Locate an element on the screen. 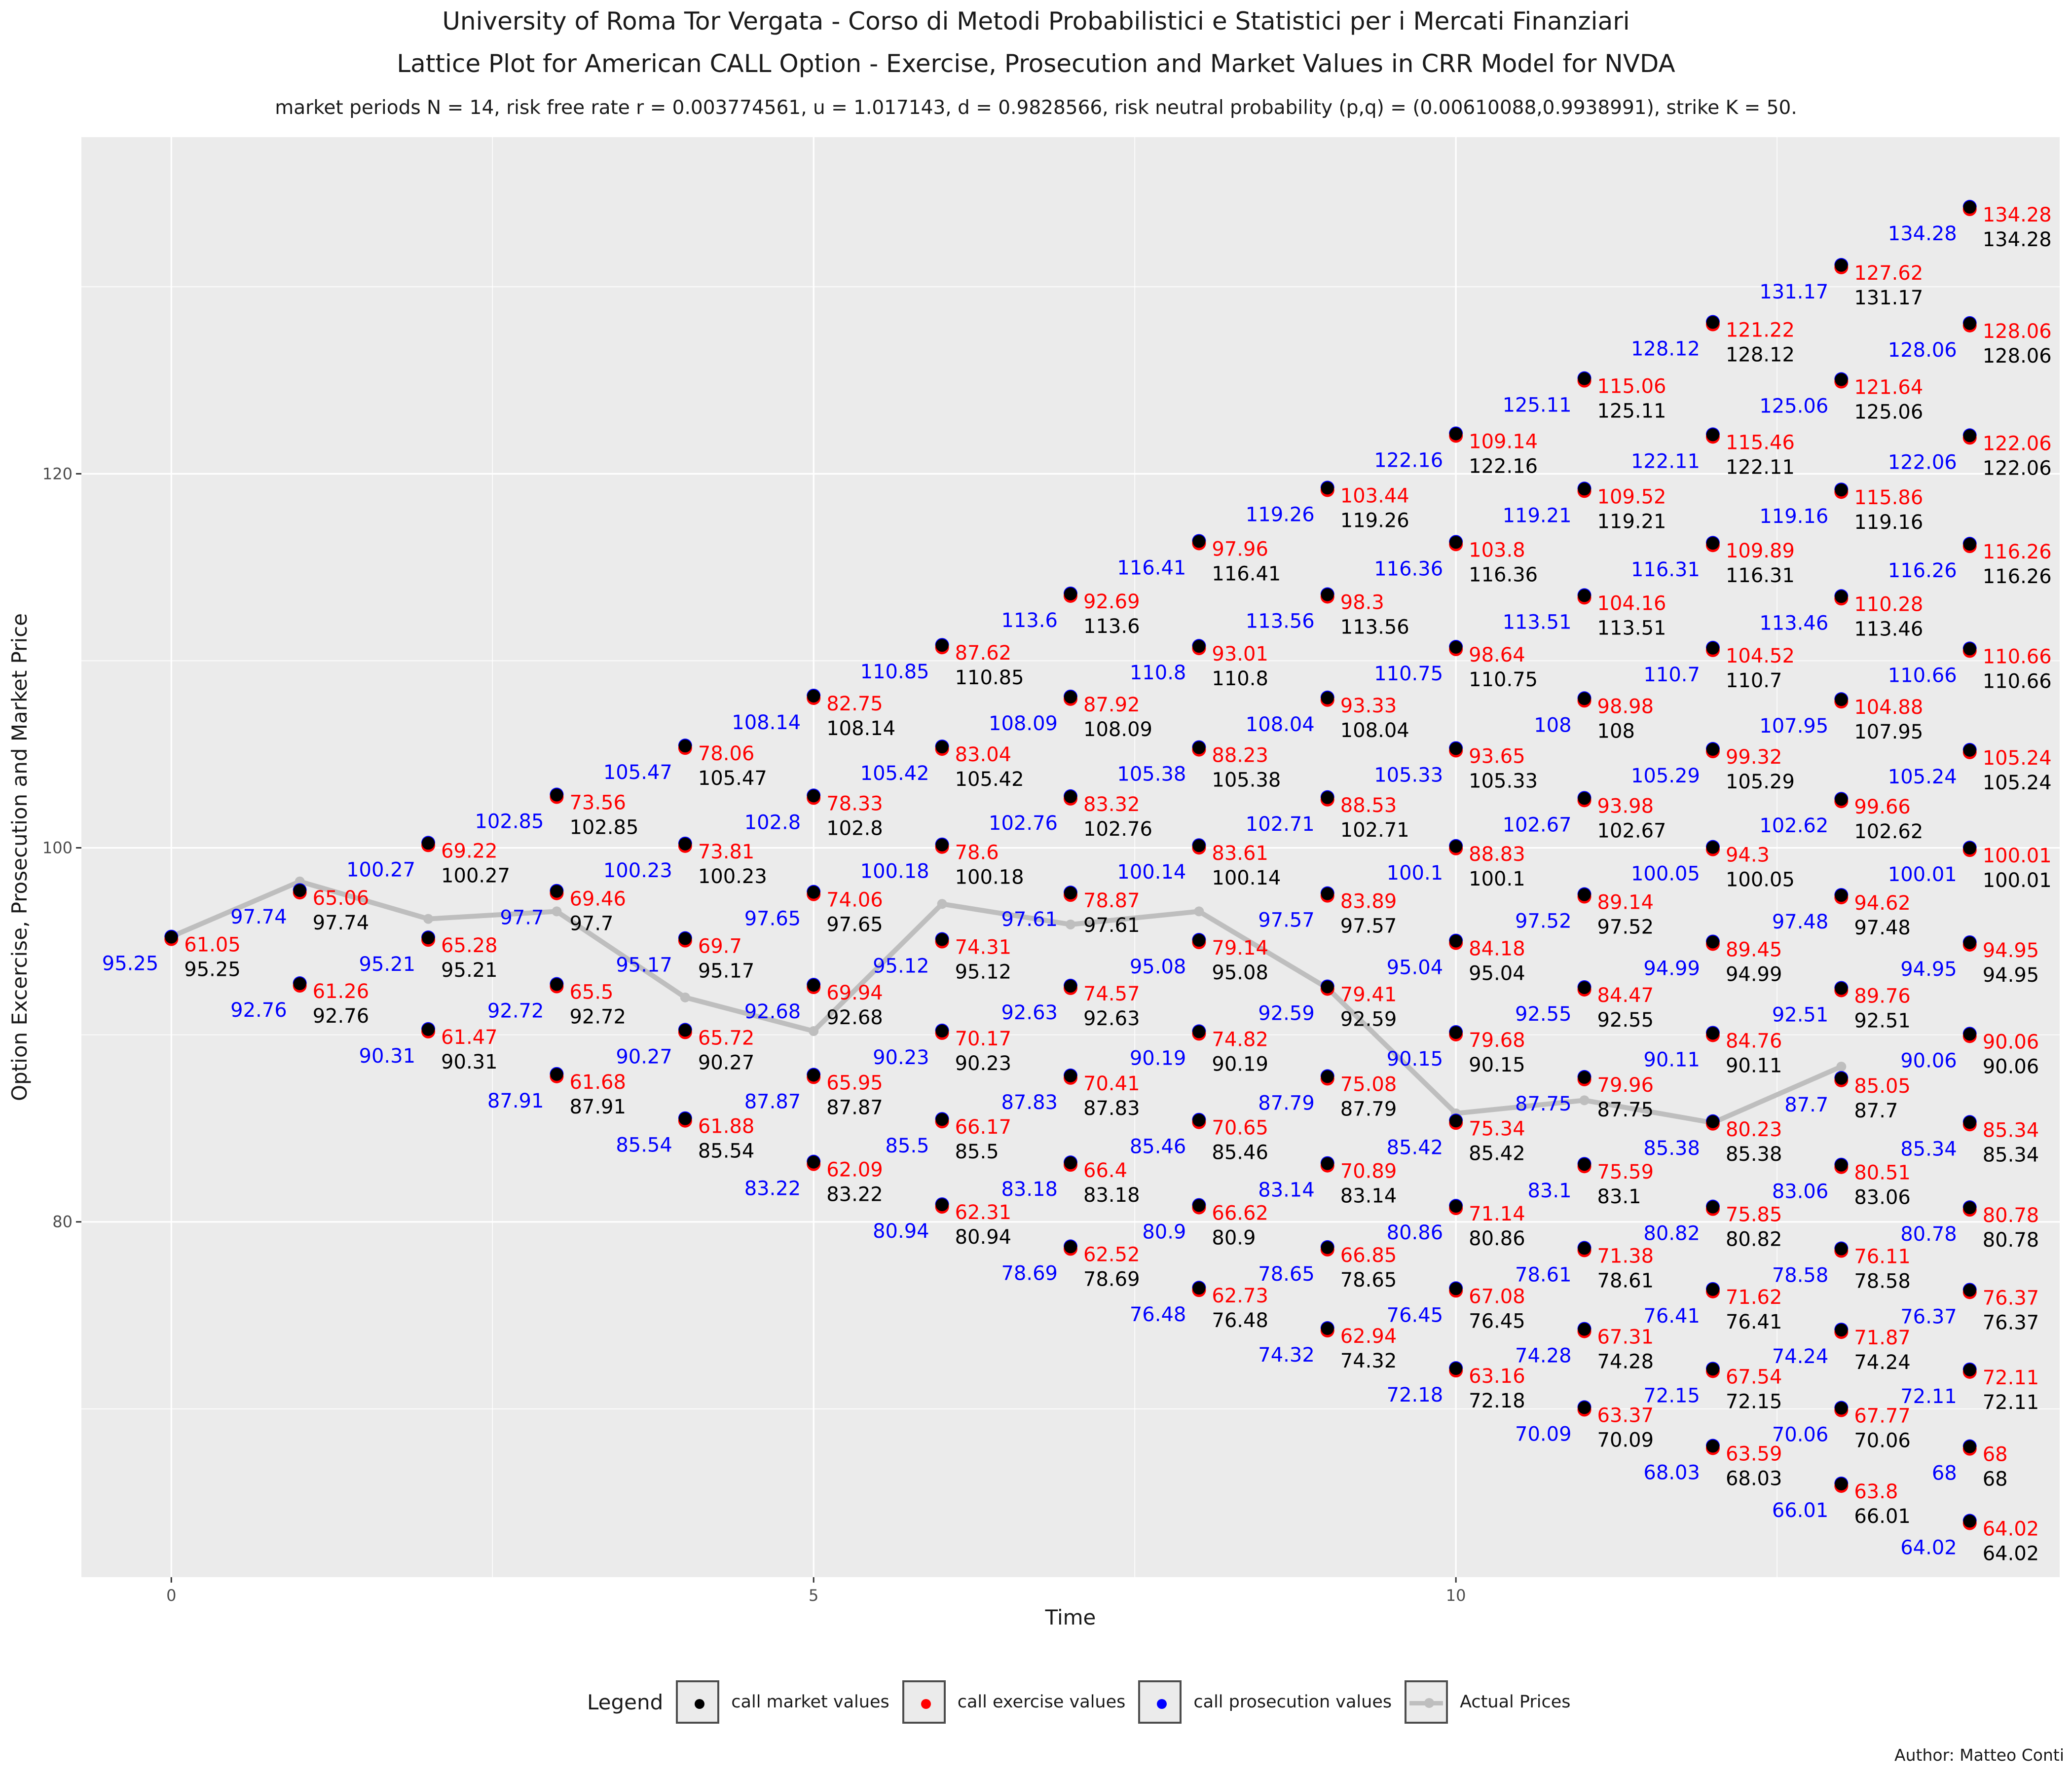 The width and height of the screenshot is (2072, 1776). exercise-value-label: 82.75 is located at coordinates (855, 704).